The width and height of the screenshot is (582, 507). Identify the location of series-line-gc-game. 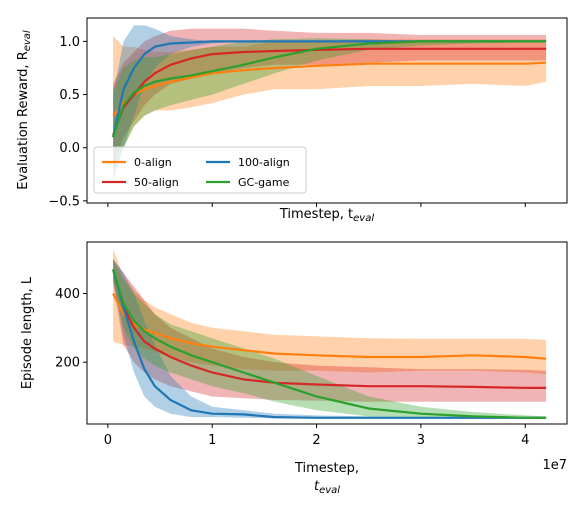
(329, 89).